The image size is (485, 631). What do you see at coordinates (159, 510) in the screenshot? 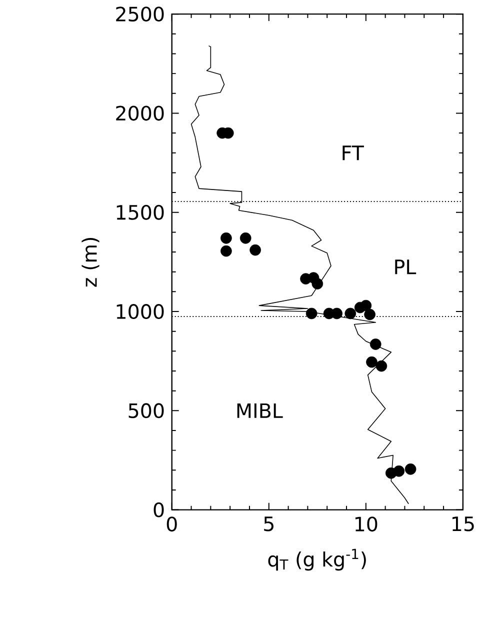
I see `y-tick-label: 0` at bounding box center [159, 510].